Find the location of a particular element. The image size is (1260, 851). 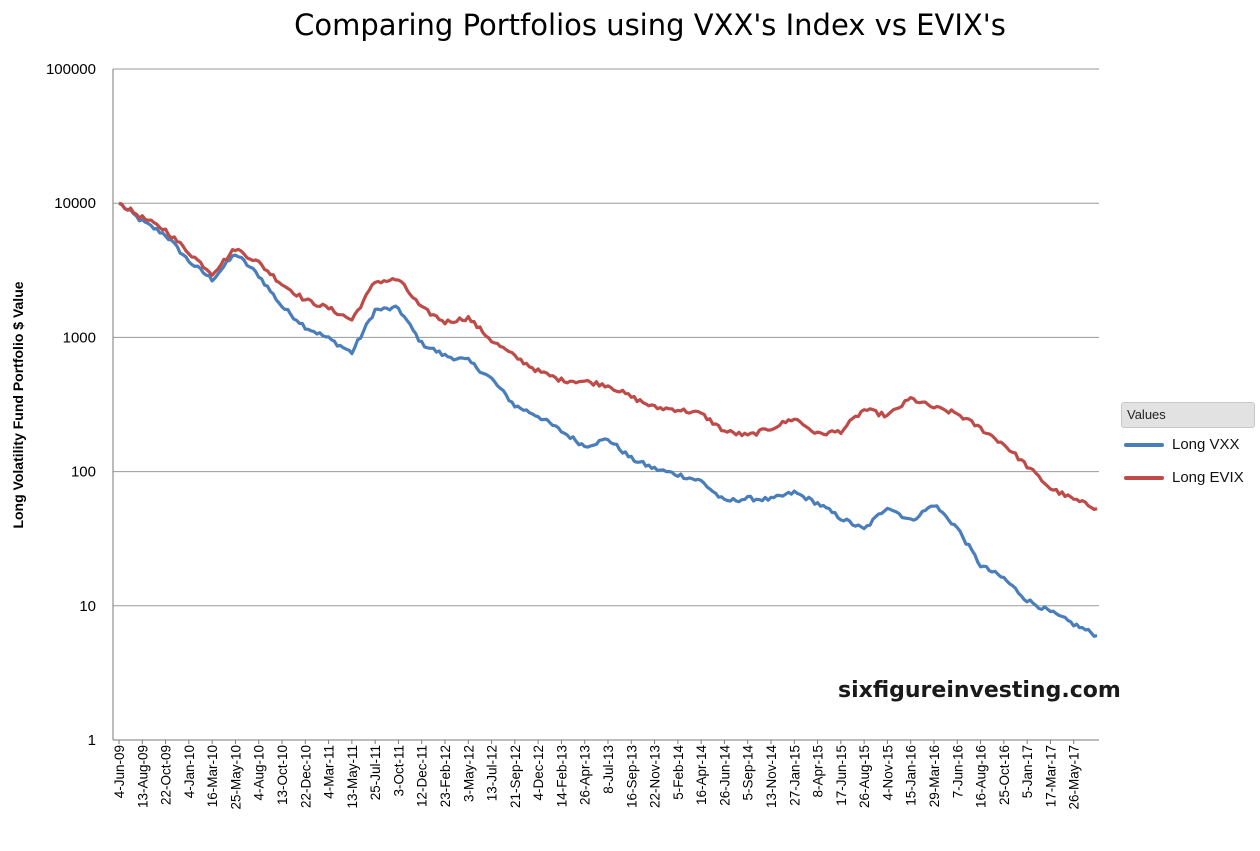

legend-label-vxx: Long VXX is located at coordinates (1206, 444).